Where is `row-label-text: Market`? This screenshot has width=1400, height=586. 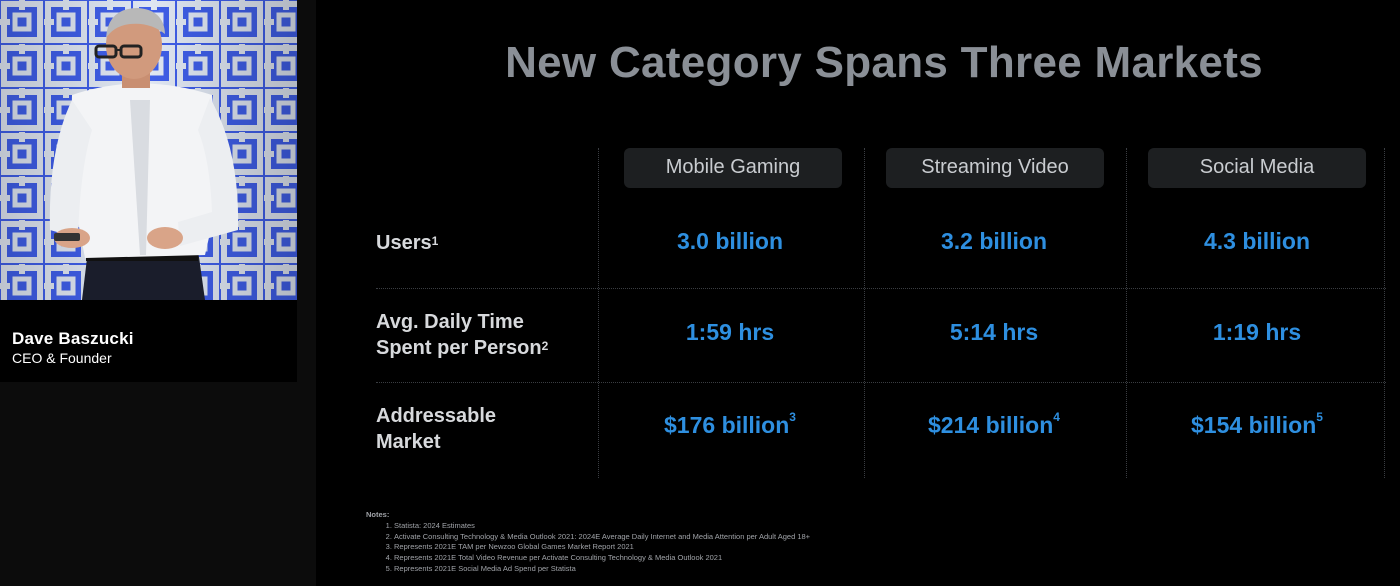
row-label-text: Market is located at coordinates (408, 442).